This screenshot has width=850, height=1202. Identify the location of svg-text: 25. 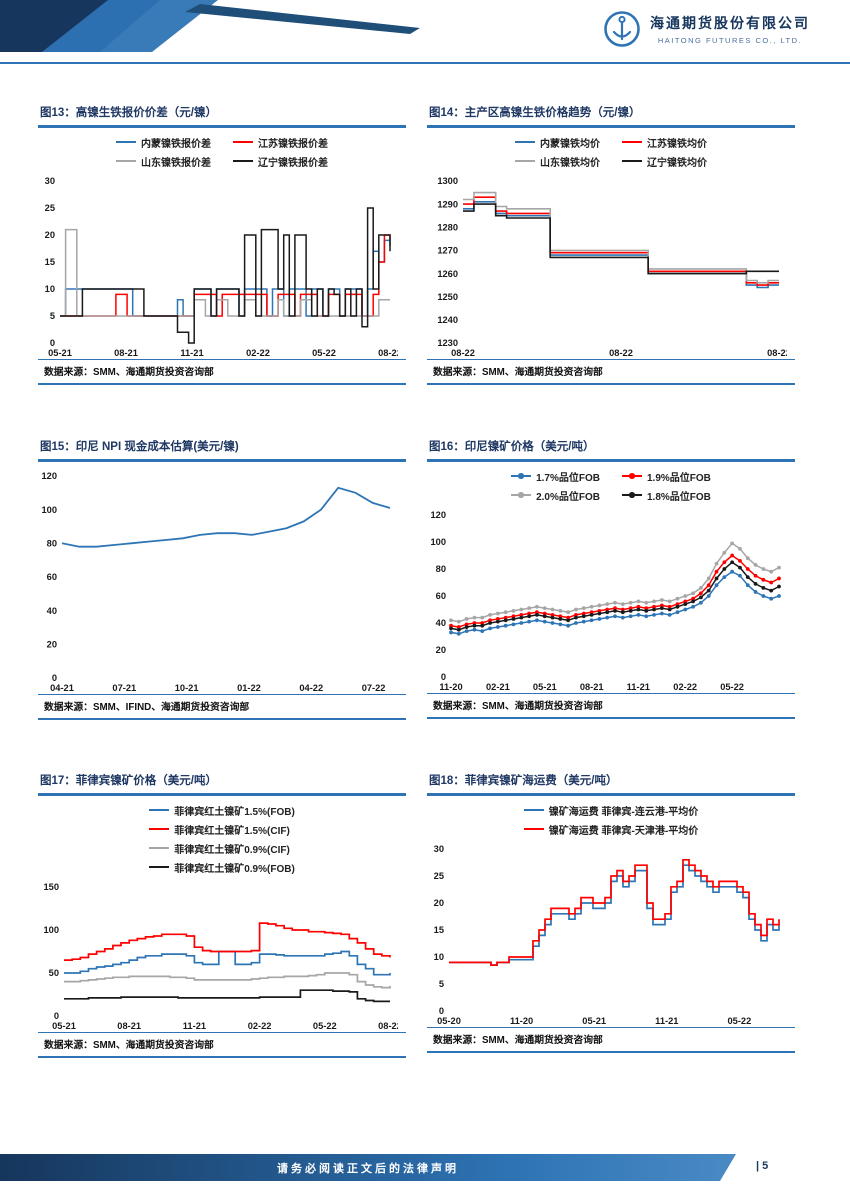
(50, 208).